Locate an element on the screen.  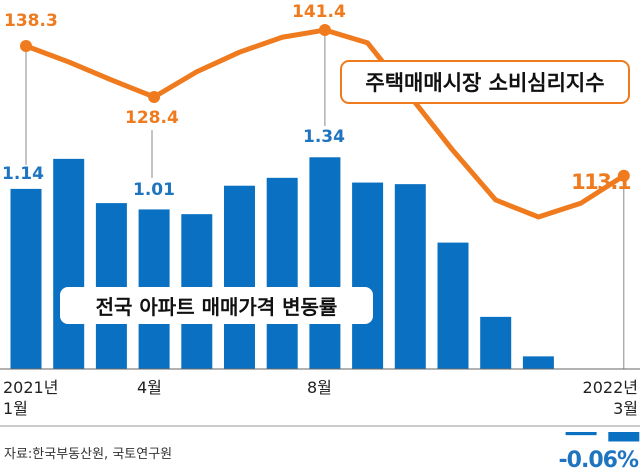
line-label-2022-03: 113.1 is located at coordinates (601, 182).